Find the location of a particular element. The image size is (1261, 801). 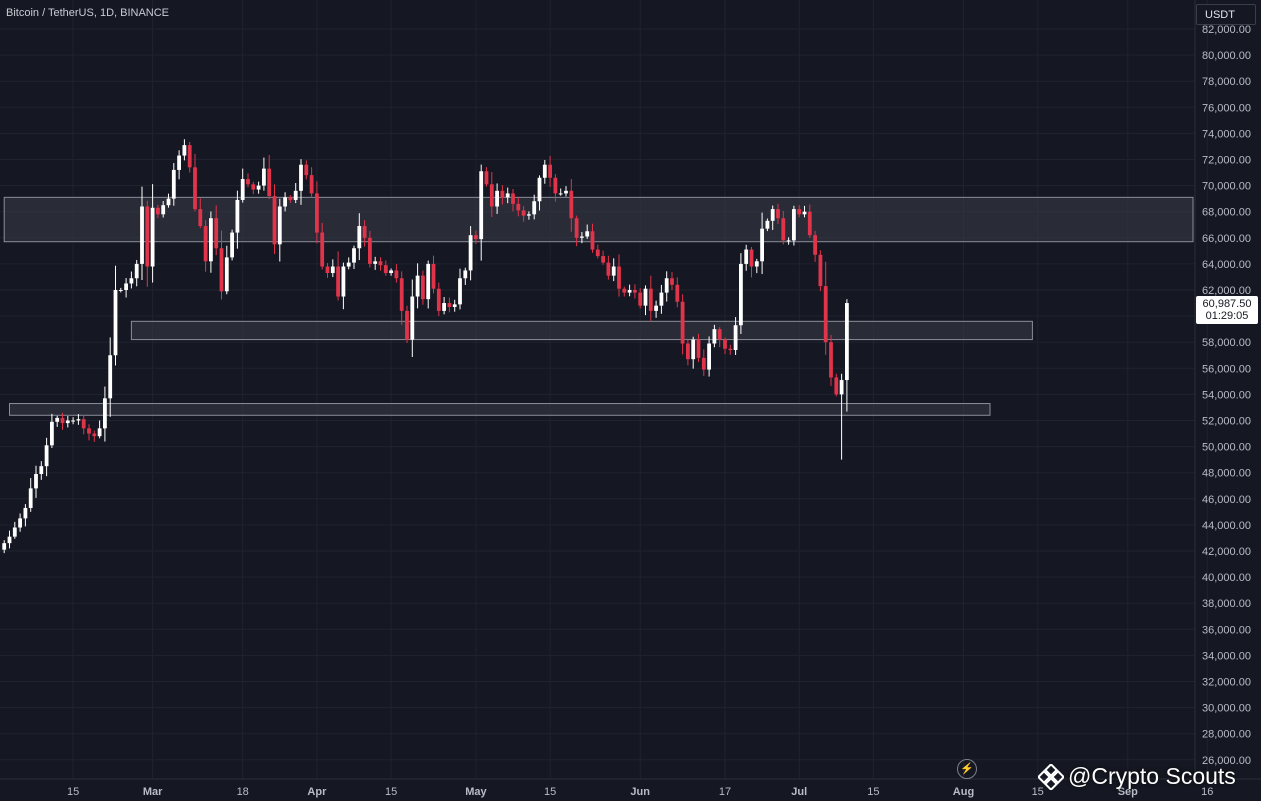

time-tick-label: Jul is located at coordinates (799, 792).